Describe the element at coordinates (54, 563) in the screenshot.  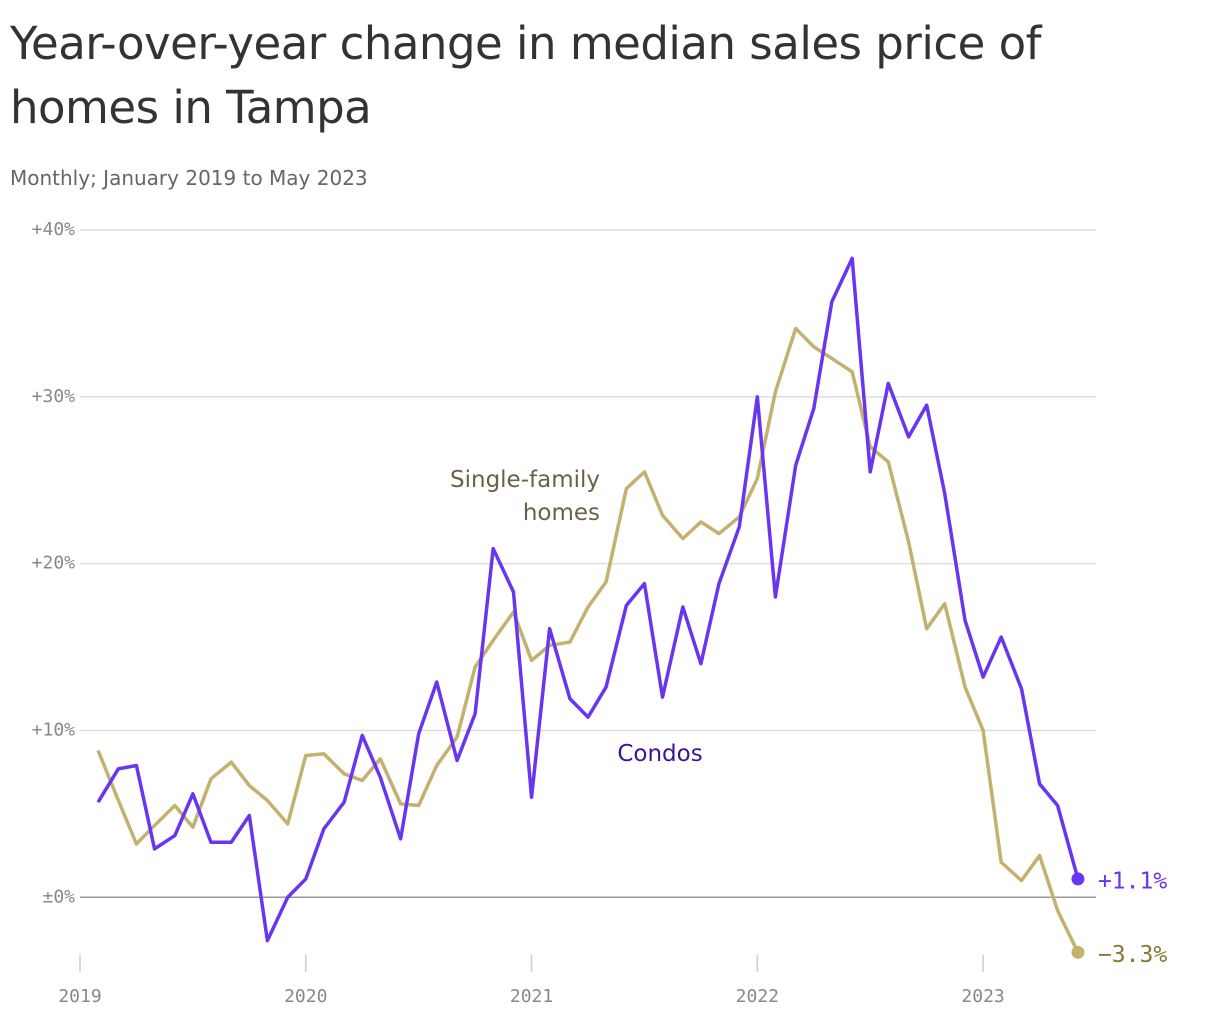
I see `y-tick-label: +20%` at that location.